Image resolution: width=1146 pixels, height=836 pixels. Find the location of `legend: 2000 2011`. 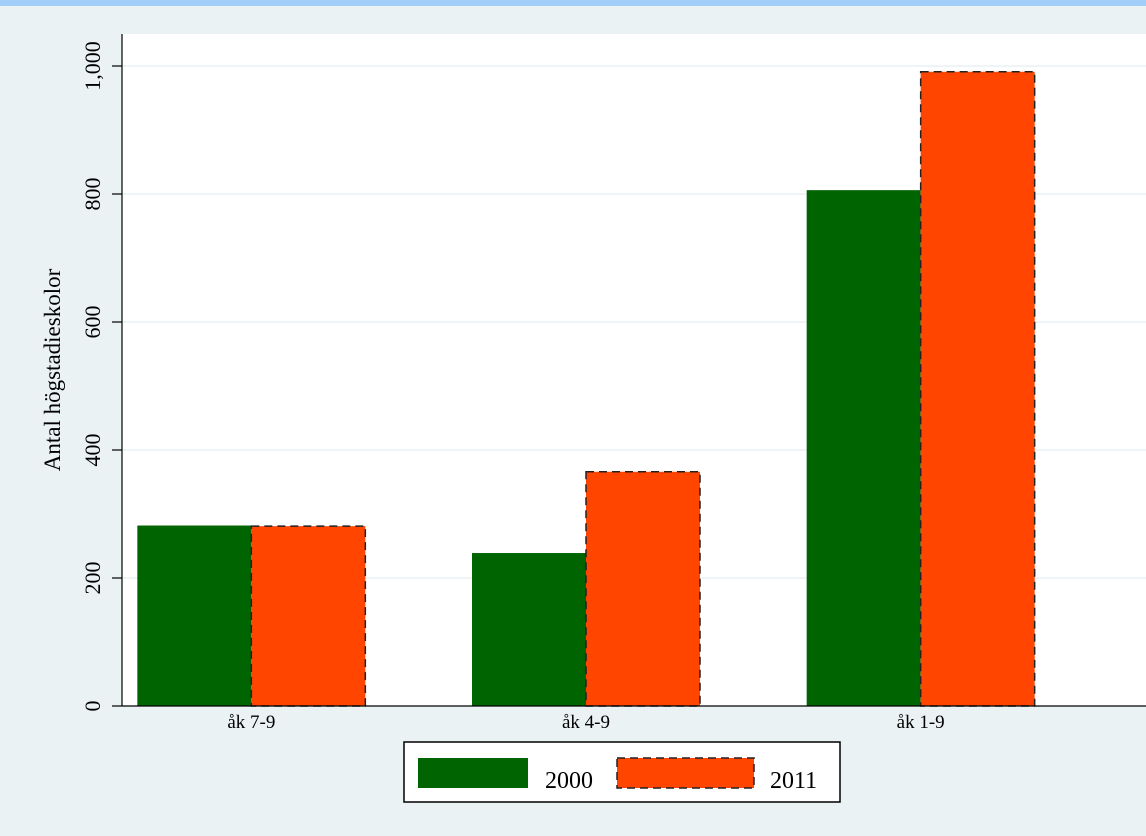

legend: 2000 2011 is located at coordinates (622, 772).